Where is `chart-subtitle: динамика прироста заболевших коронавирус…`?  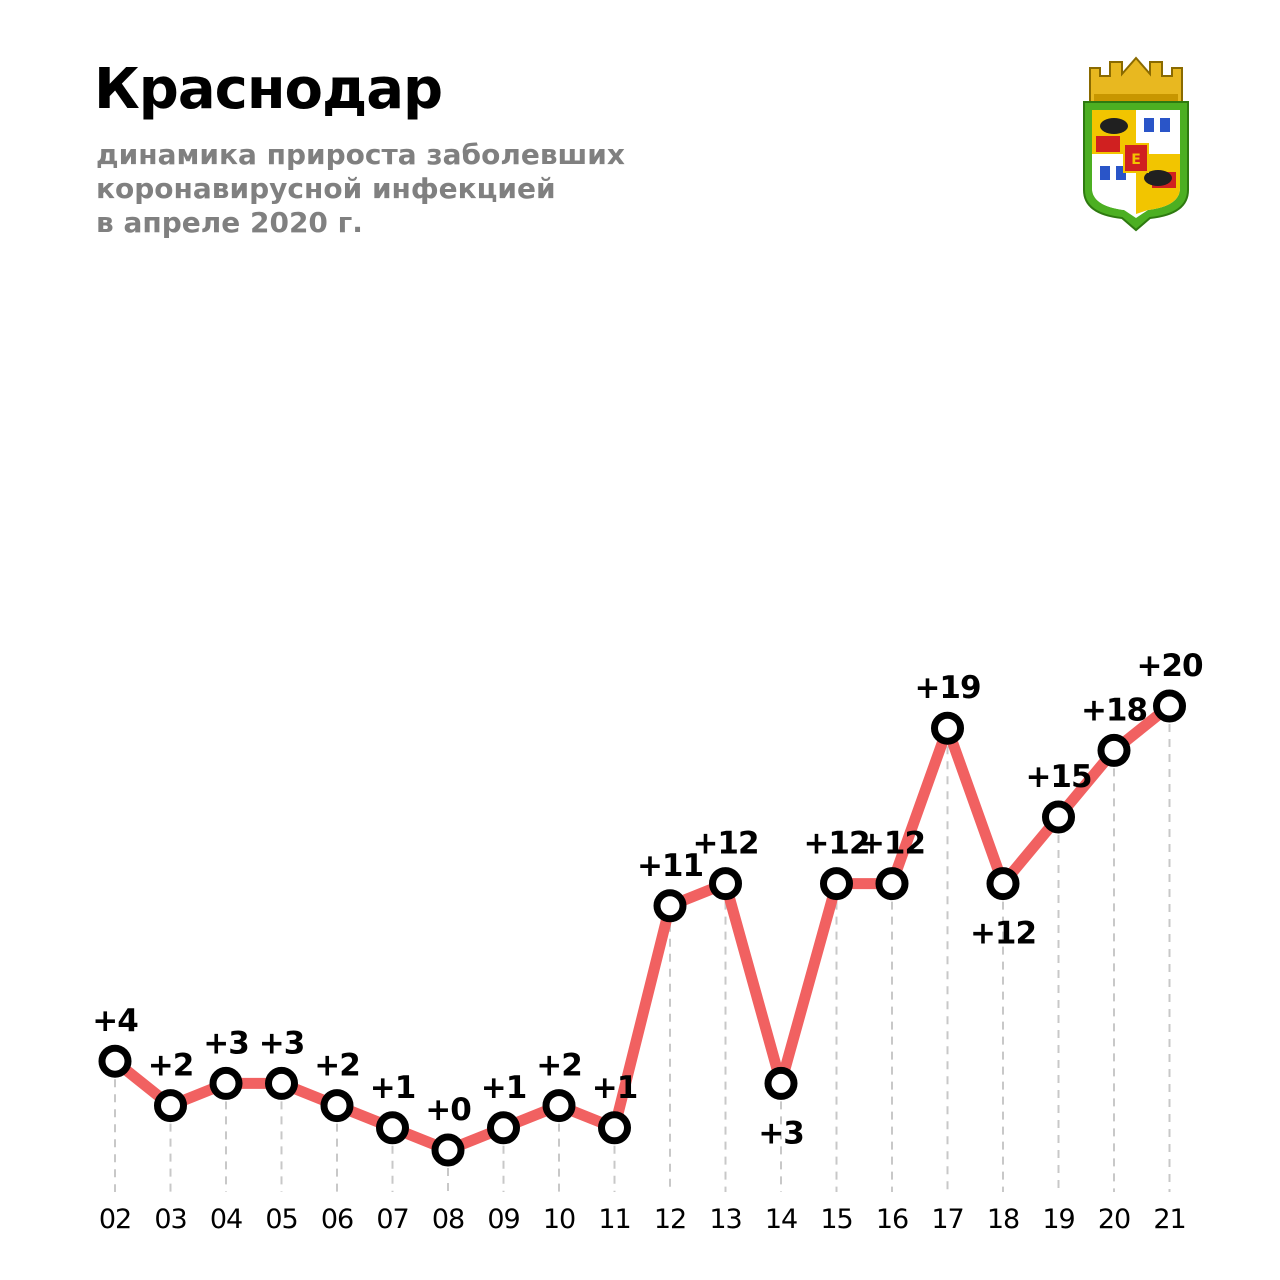
chart-subtitle: динамика прироста заболевших коронавирус… is located at coordinates (360, 189).